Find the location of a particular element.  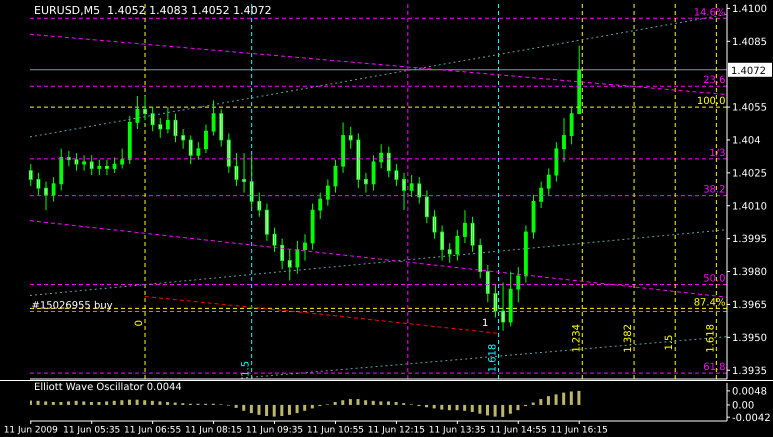

y-tick-label: 1.4010 is located at coordinates (749, 206).